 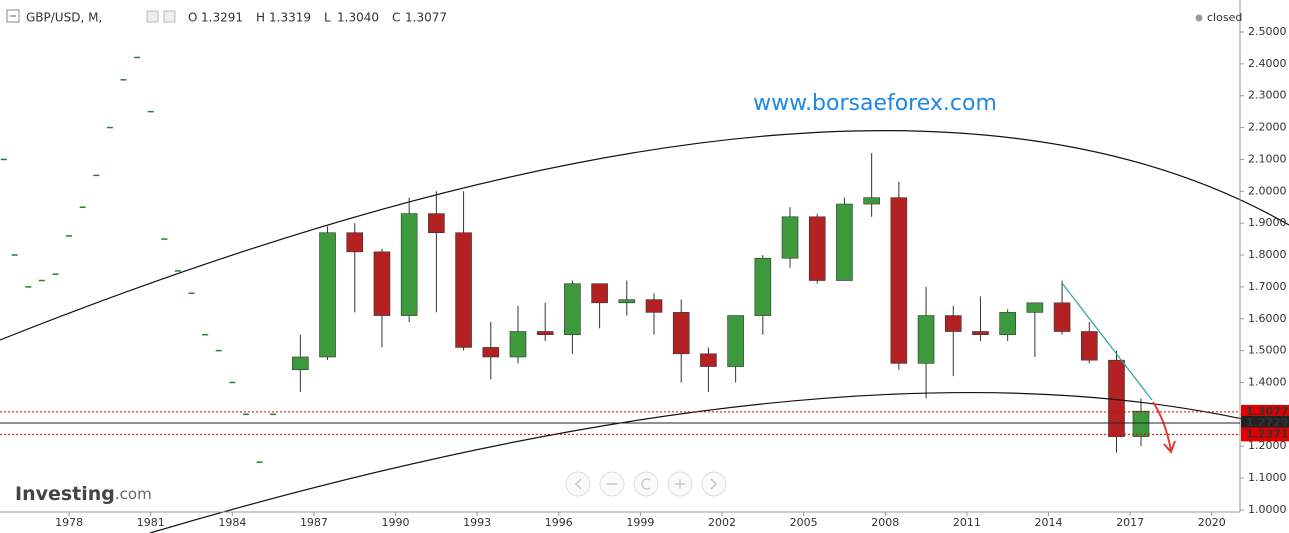 I want to click on status: closed, so click(x=1224, y=17).